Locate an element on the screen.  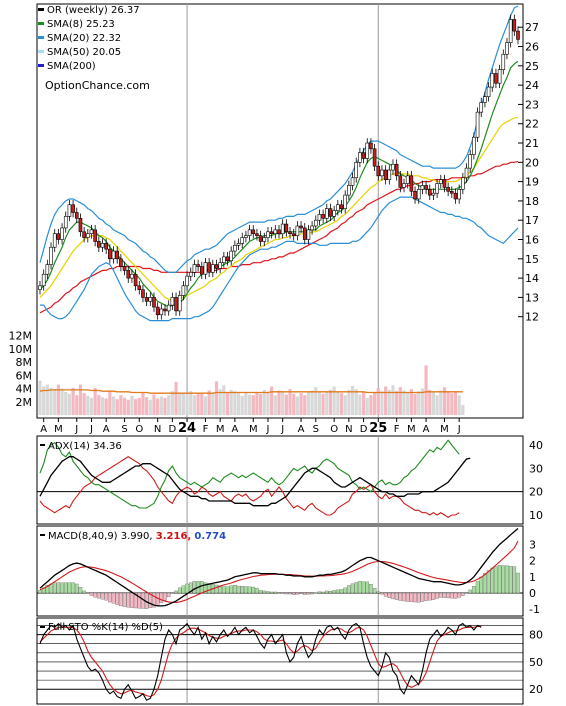
macd-tick-label: -1 is located at coordinates (534, 609).